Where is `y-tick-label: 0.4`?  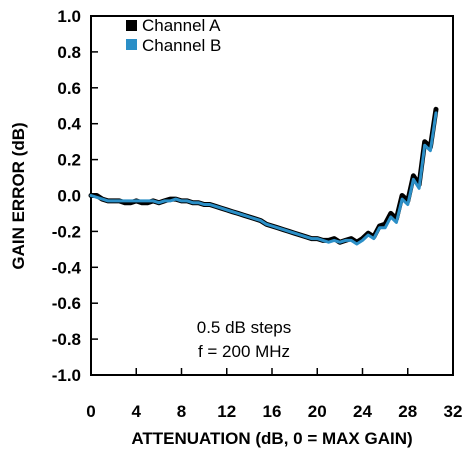
y-tick-label: 0.4 is located at coordinates (69, 124).